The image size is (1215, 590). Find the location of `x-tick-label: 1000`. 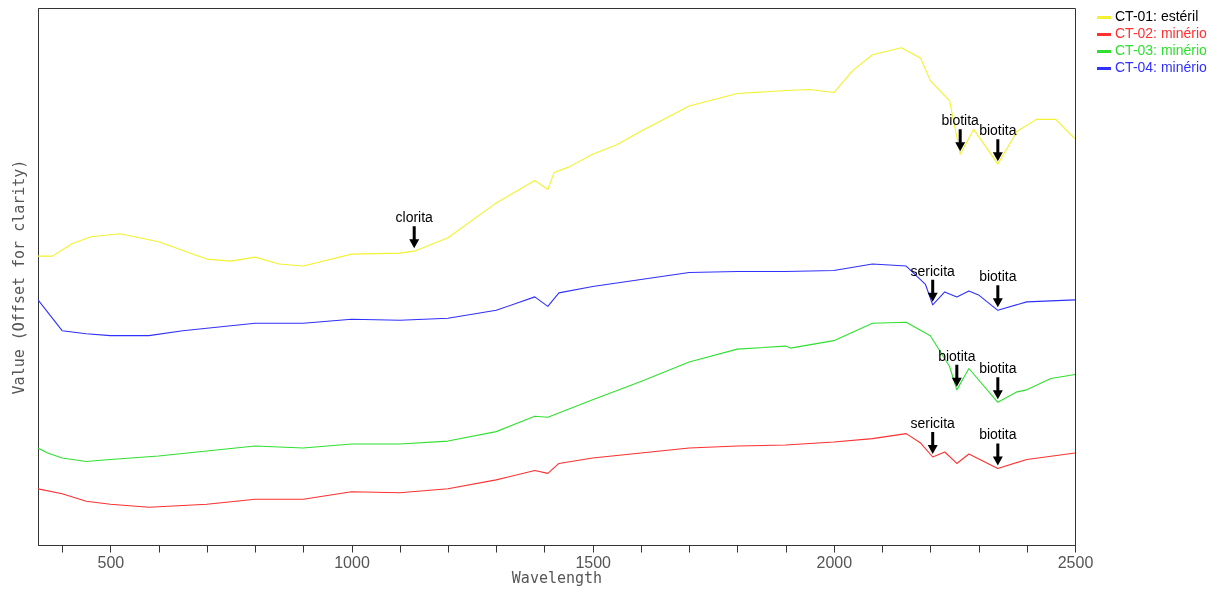

x-tick-label: 1000 is located at coordinates (352, 562).